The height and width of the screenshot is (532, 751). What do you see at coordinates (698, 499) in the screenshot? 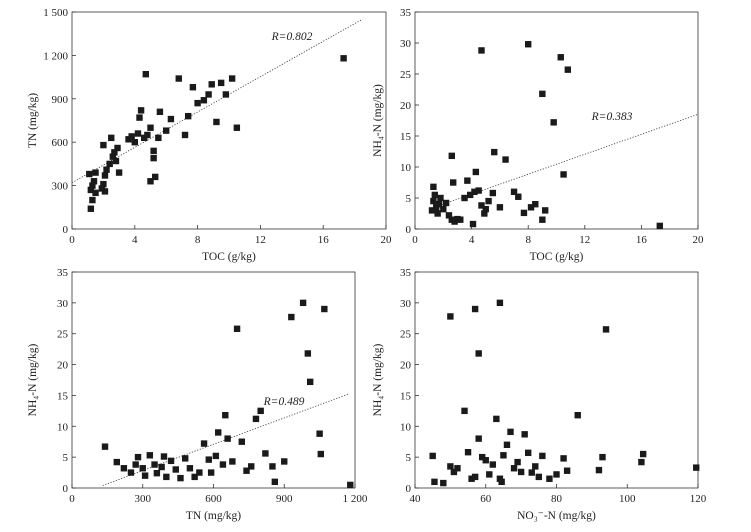
I see `x-tick-label: 120` at bounding box center [698, 499].